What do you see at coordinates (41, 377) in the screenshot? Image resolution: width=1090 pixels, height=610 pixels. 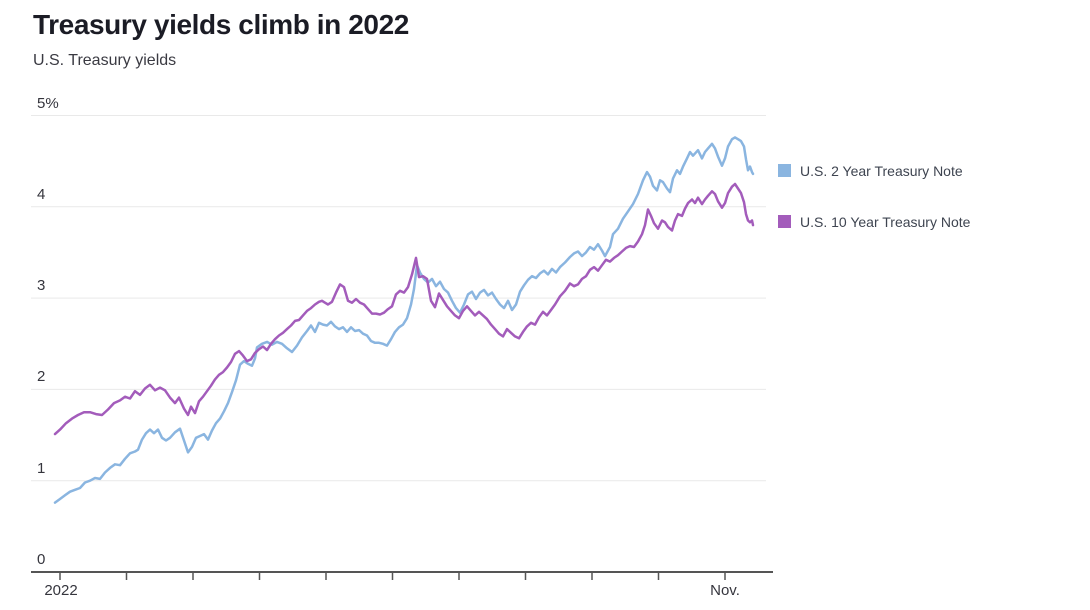 I see `y-axis-label-2: 2` at bounding box center [41, 377].